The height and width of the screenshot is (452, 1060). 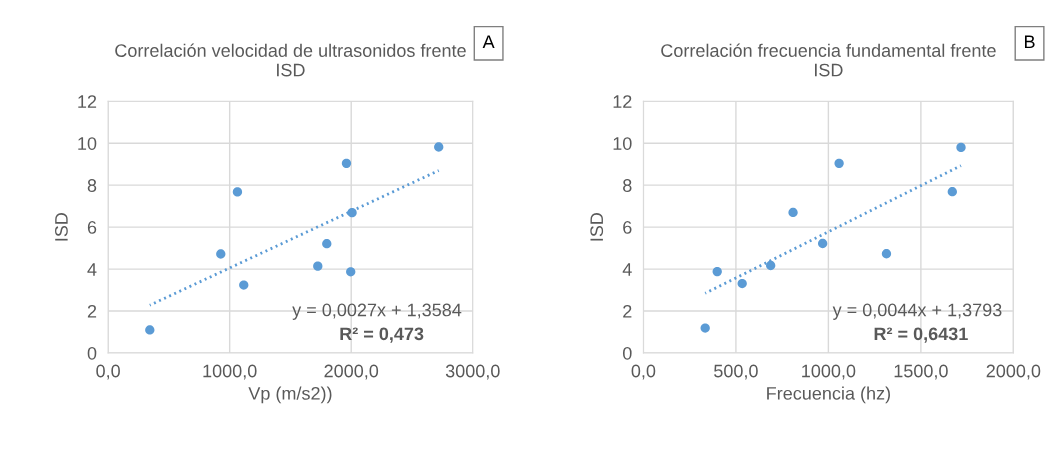 What do you see at coordinates (382, 335) in the screenshot?
I see `annotation: R² = 0,473` at bounding box center [382, 335].